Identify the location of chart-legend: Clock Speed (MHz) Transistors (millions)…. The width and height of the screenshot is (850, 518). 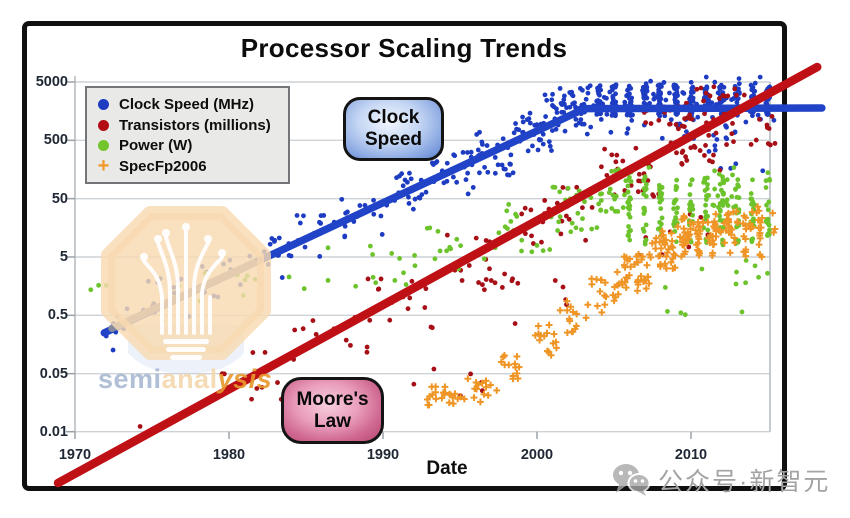
(187, 135).